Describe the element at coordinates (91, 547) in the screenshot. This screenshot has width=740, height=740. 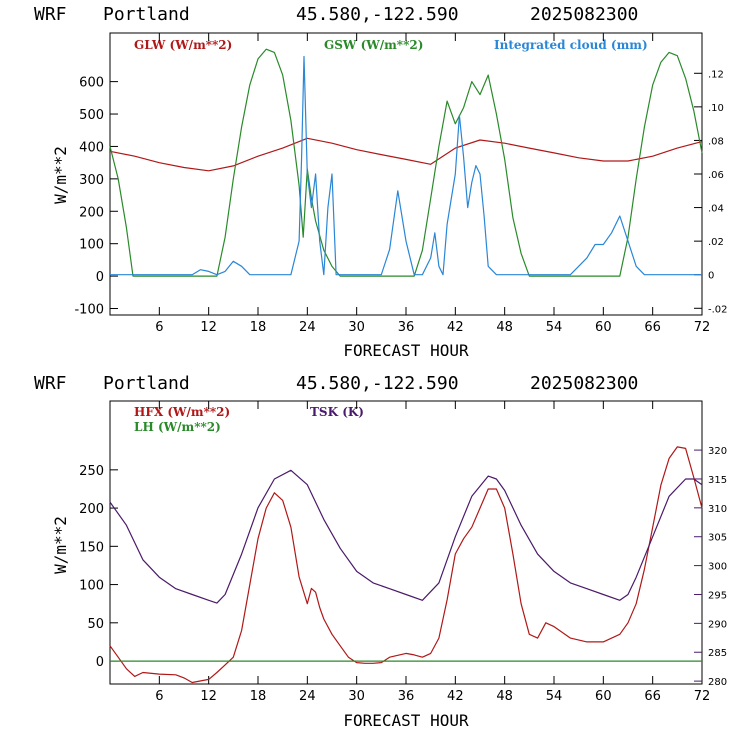
I see `y-tick-label: 150` at that location.